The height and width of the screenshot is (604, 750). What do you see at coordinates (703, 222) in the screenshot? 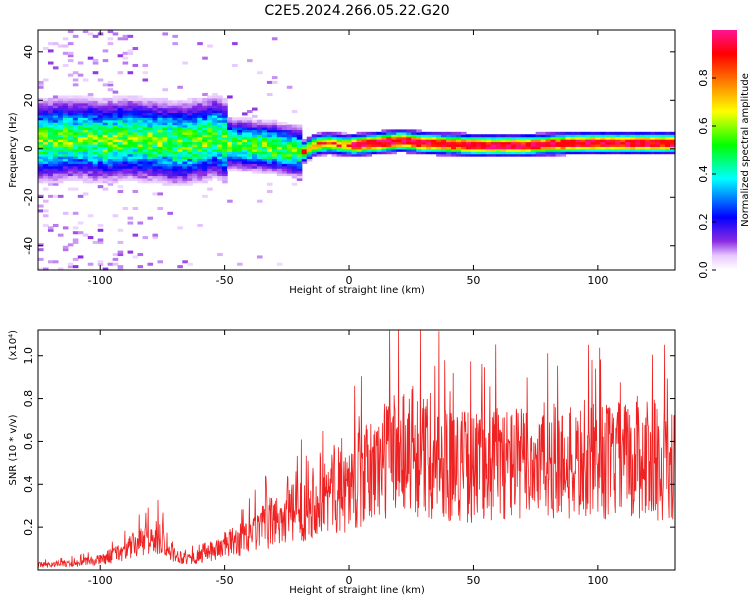
I see `colorbar-tick-label: 0.2` at bounding box center [703, 222].